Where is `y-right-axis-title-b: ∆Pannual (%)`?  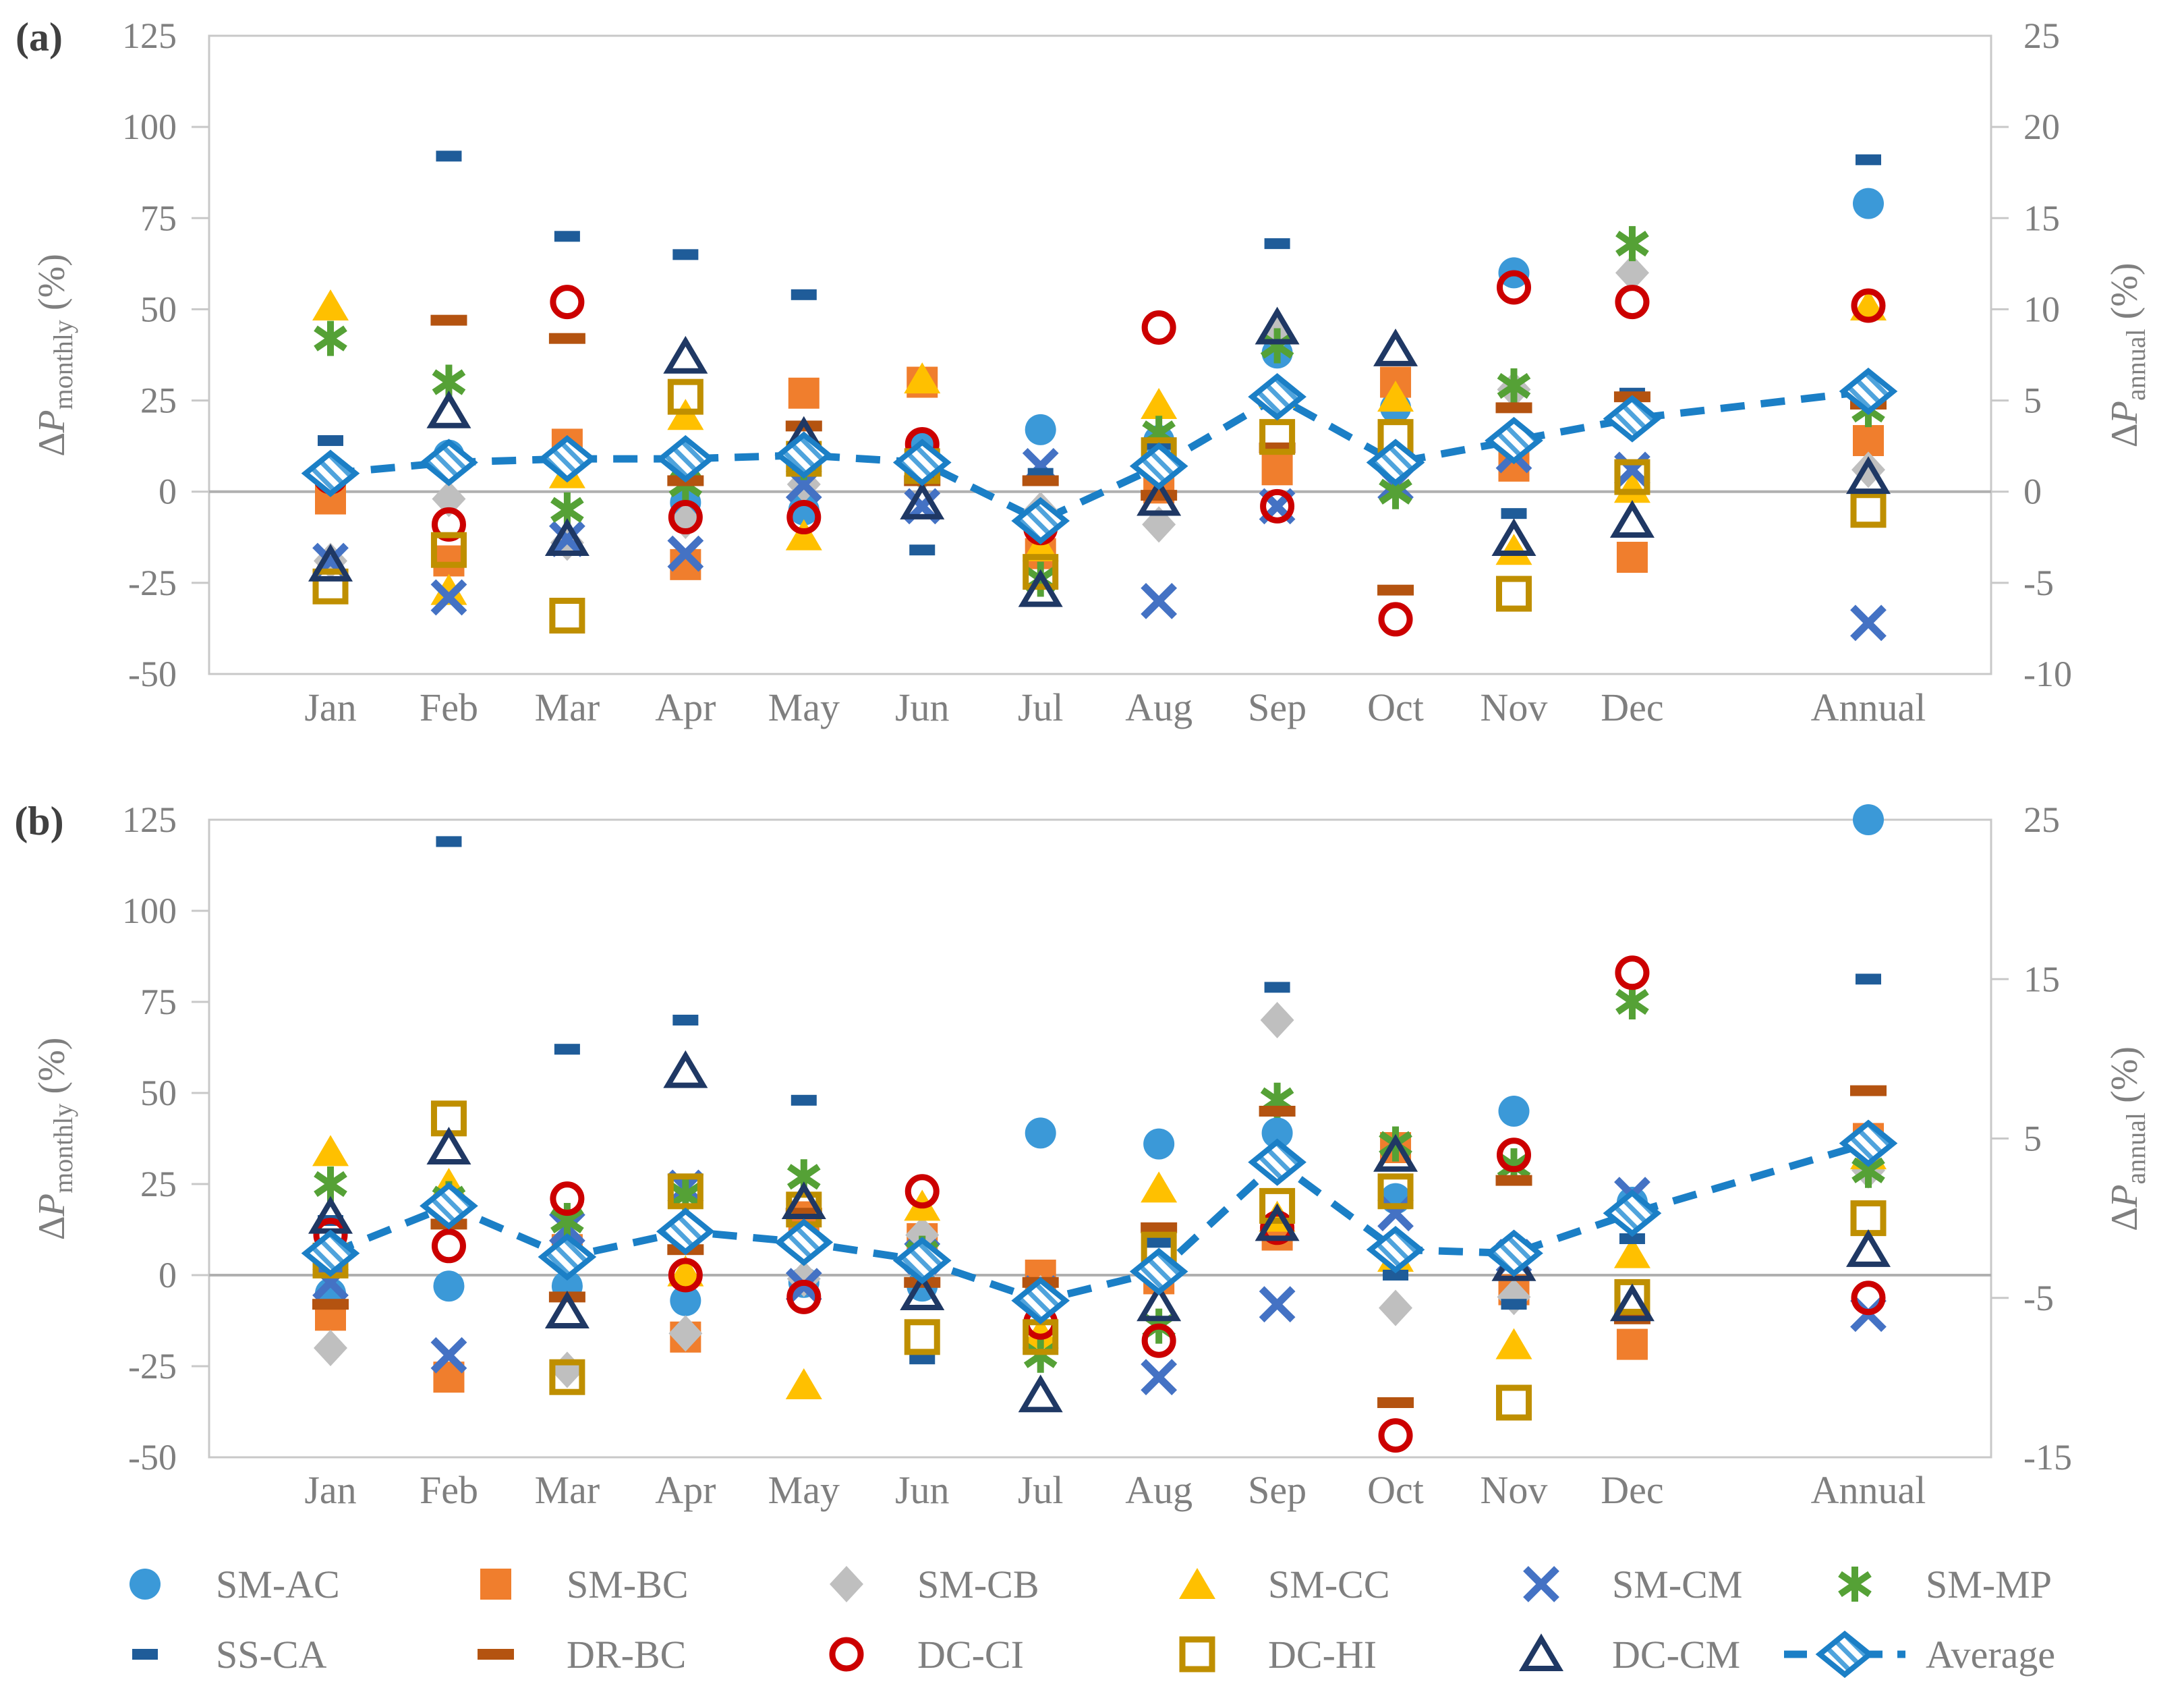 y-right-axis-title-b: ∆Pannual (%) is located at coordinates (2127, 1138).